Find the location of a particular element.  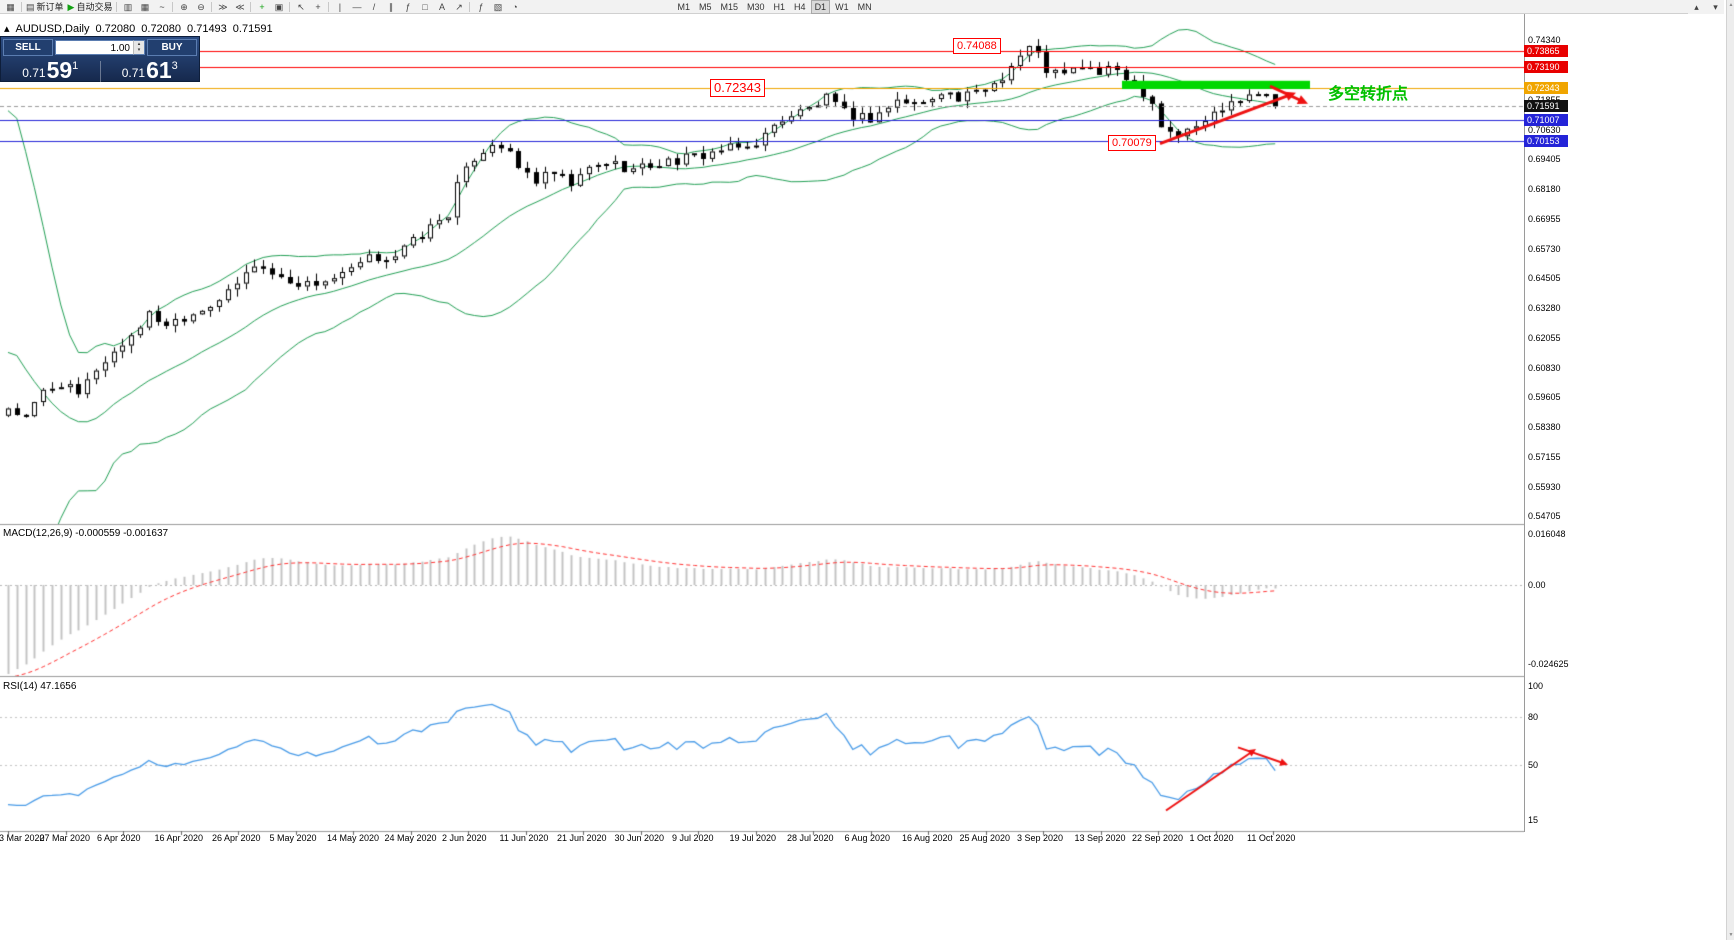

timeframe-m5-button: M5 is located at coordinates (705, 6).